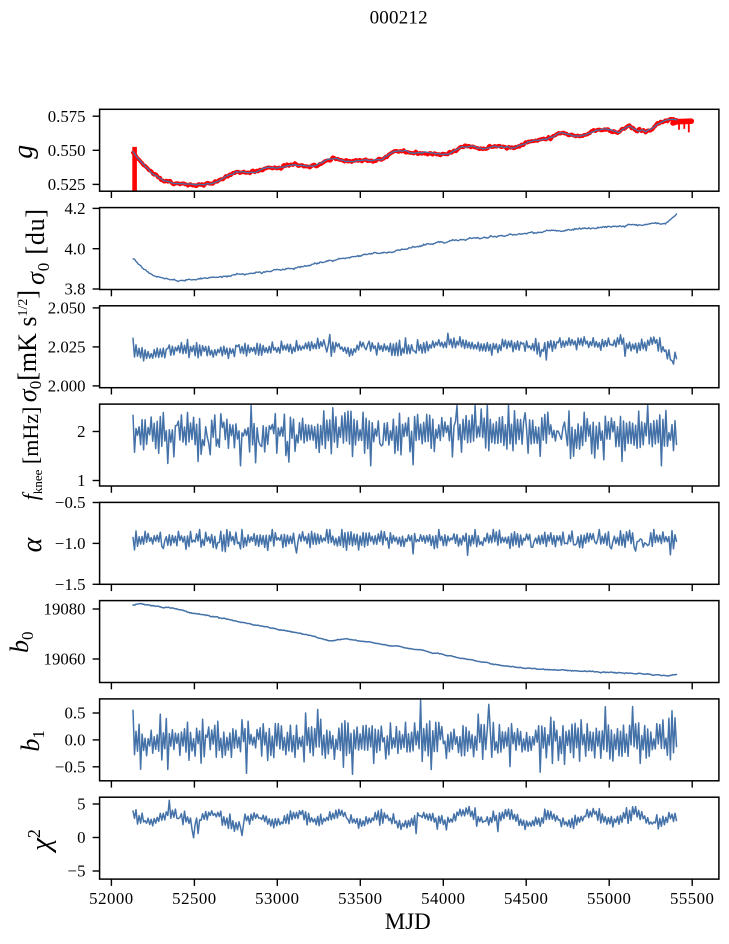 The image size is (729, 944). What do you see at coordinates (70, 543) in the screenshot?
I see `svg-text: −1.0` at bounding box center [70, 543].